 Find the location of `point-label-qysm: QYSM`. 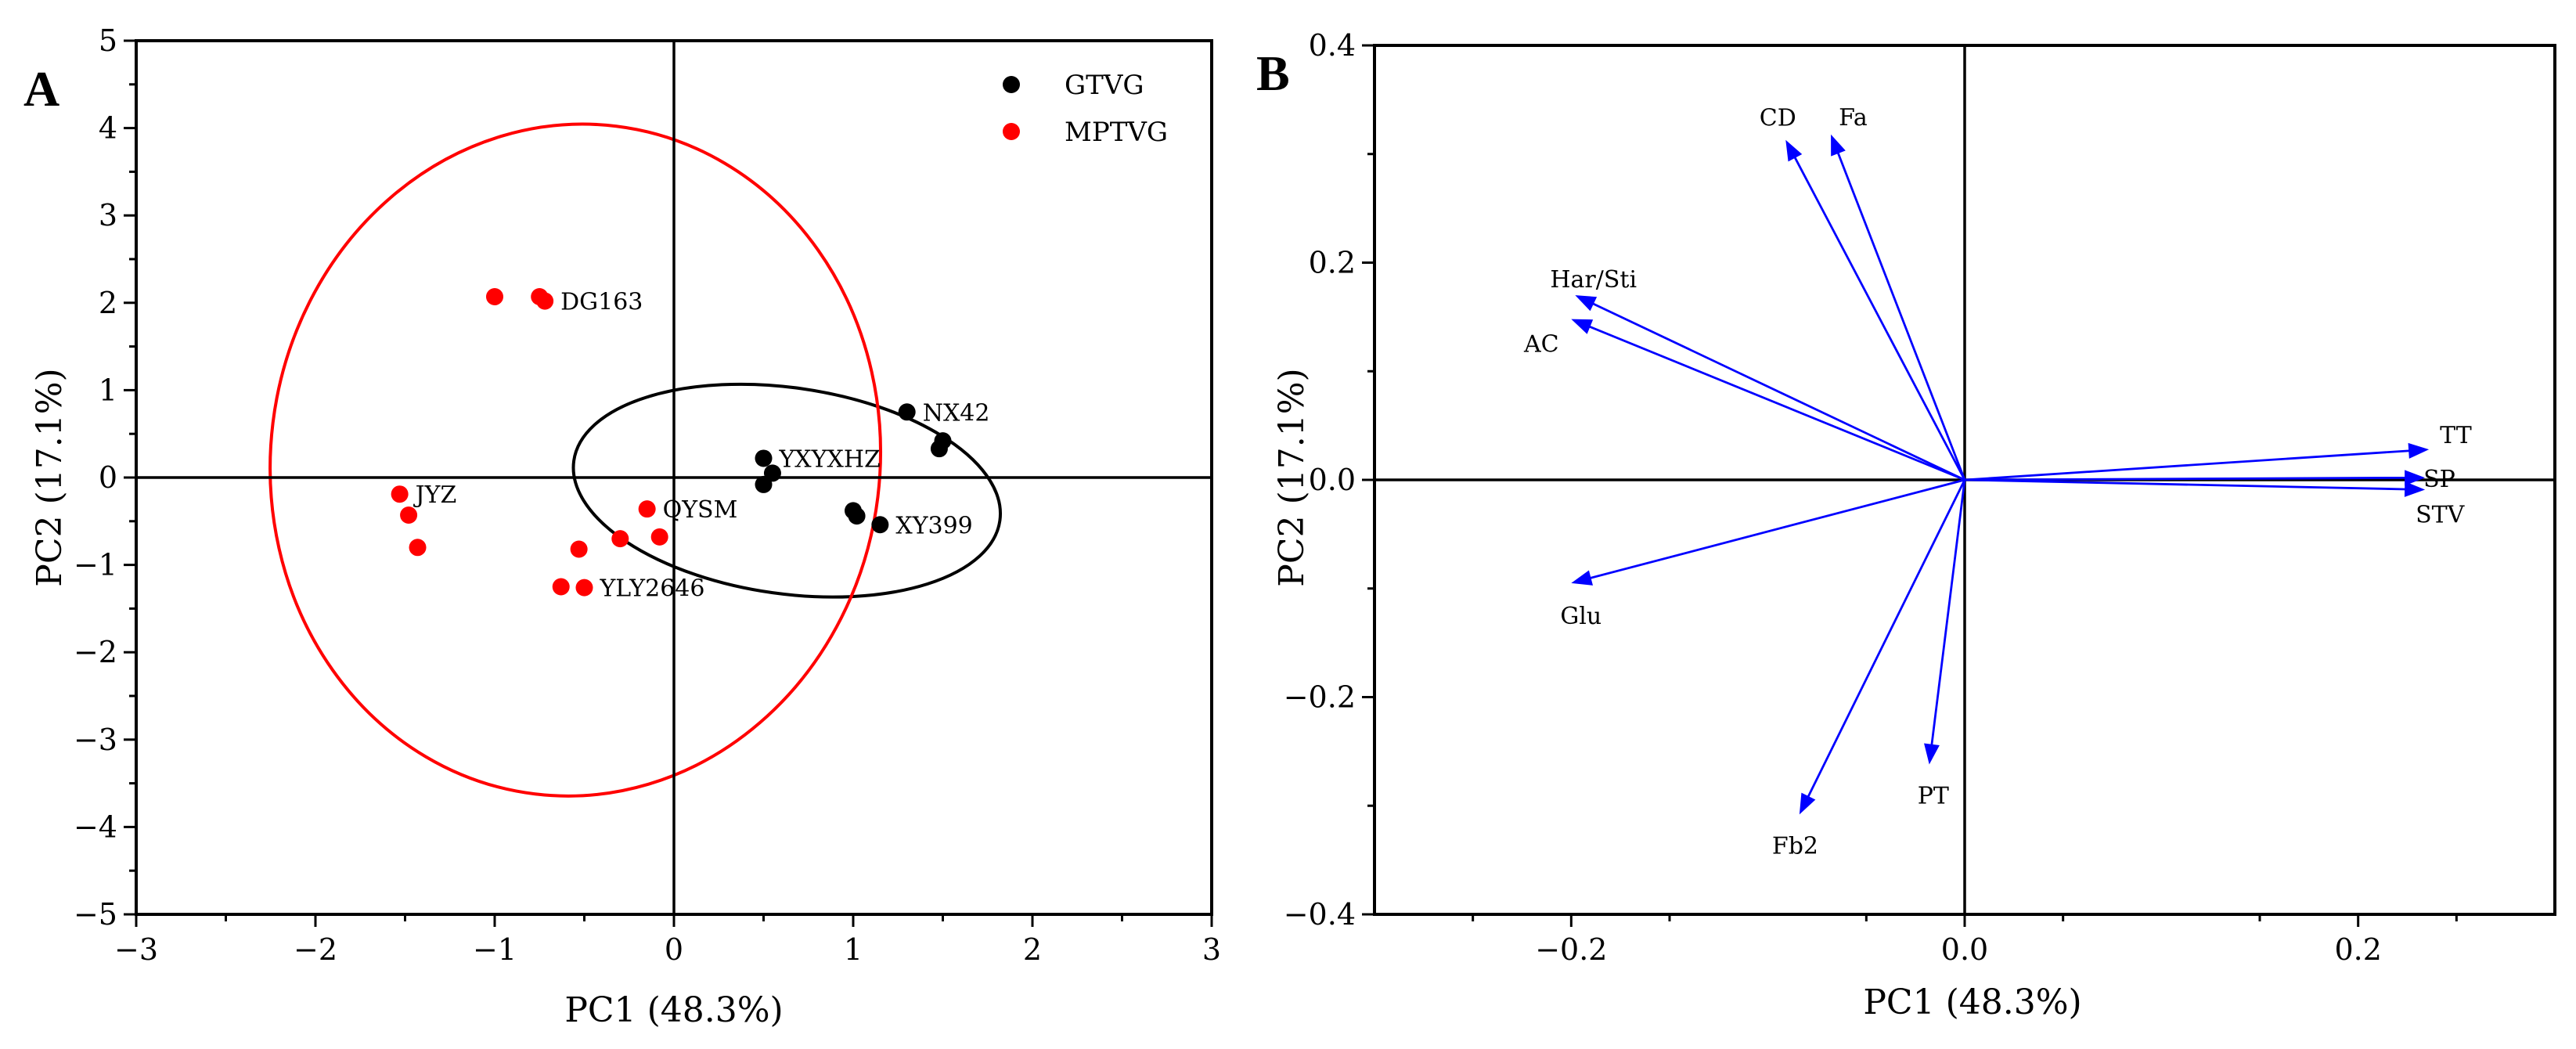

point-label-qysm: QYSM is located at coordinates (700, 510).